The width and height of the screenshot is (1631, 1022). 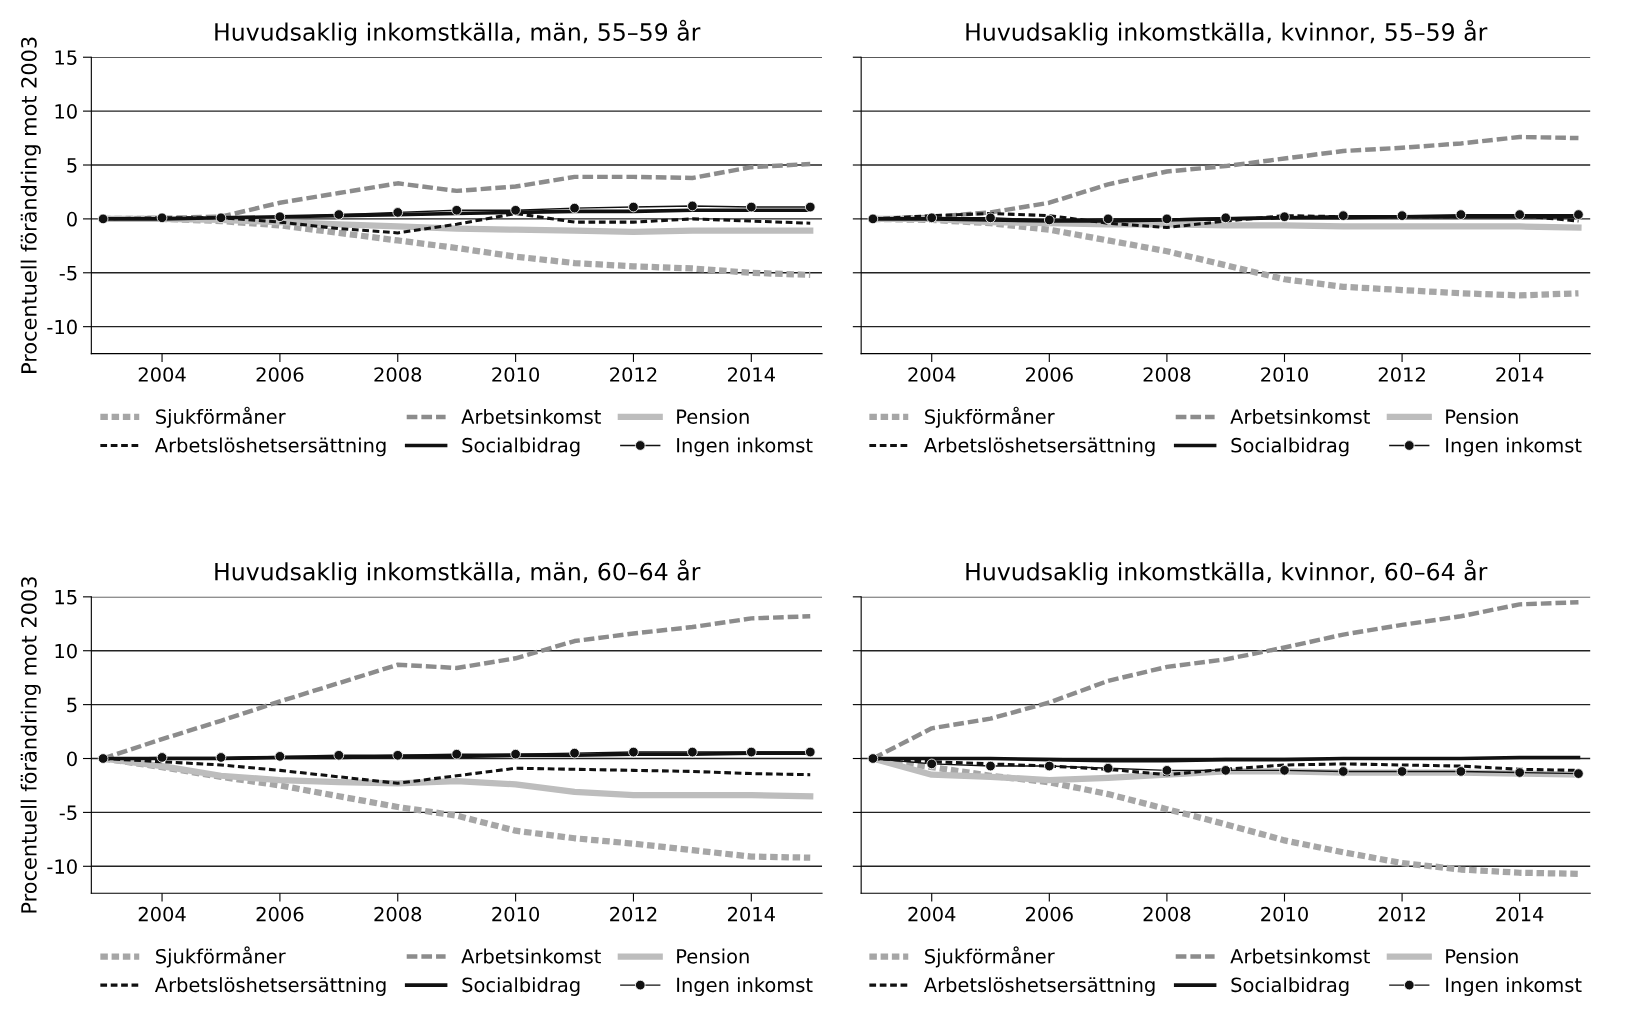 I want to click on chart-title: Huvudsaklig inkomstkälla, män, 60–64 år, so click(x=458, y=572).